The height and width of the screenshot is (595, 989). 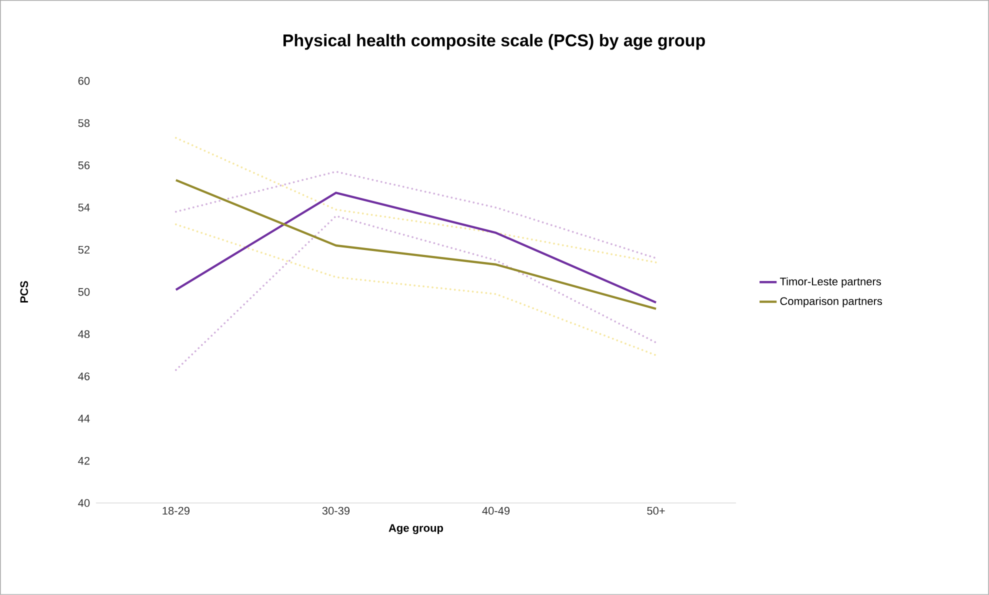 What do you see at coordinates (176, 510) in the screenshot?
I see `x-tick-label: 18-29` at bounding box center [176, 510].